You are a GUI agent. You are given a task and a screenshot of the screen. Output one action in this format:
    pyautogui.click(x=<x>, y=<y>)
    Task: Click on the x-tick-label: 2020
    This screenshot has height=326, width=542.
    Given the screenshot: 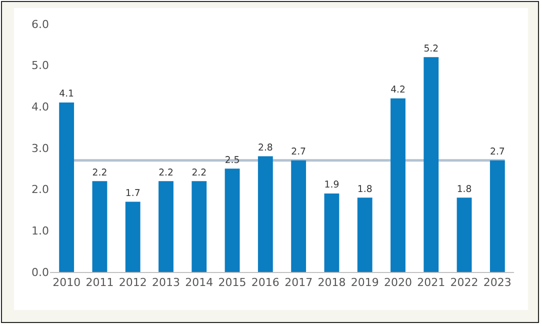 What is the action you would take?
    pyautogui.click(x=398, y=283)
    